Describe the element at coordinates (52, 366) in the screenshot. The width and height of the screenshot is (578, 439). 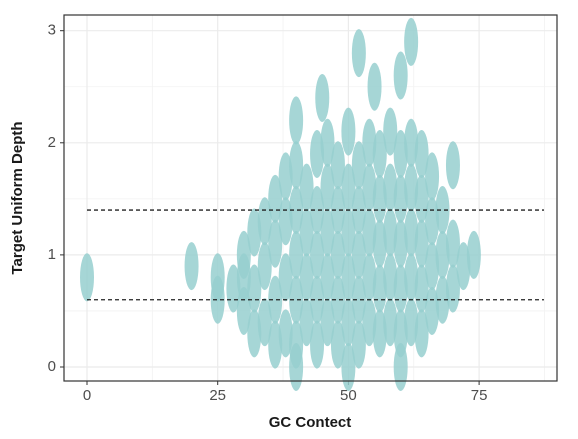
I see `y-tick-label: 0` at that location.